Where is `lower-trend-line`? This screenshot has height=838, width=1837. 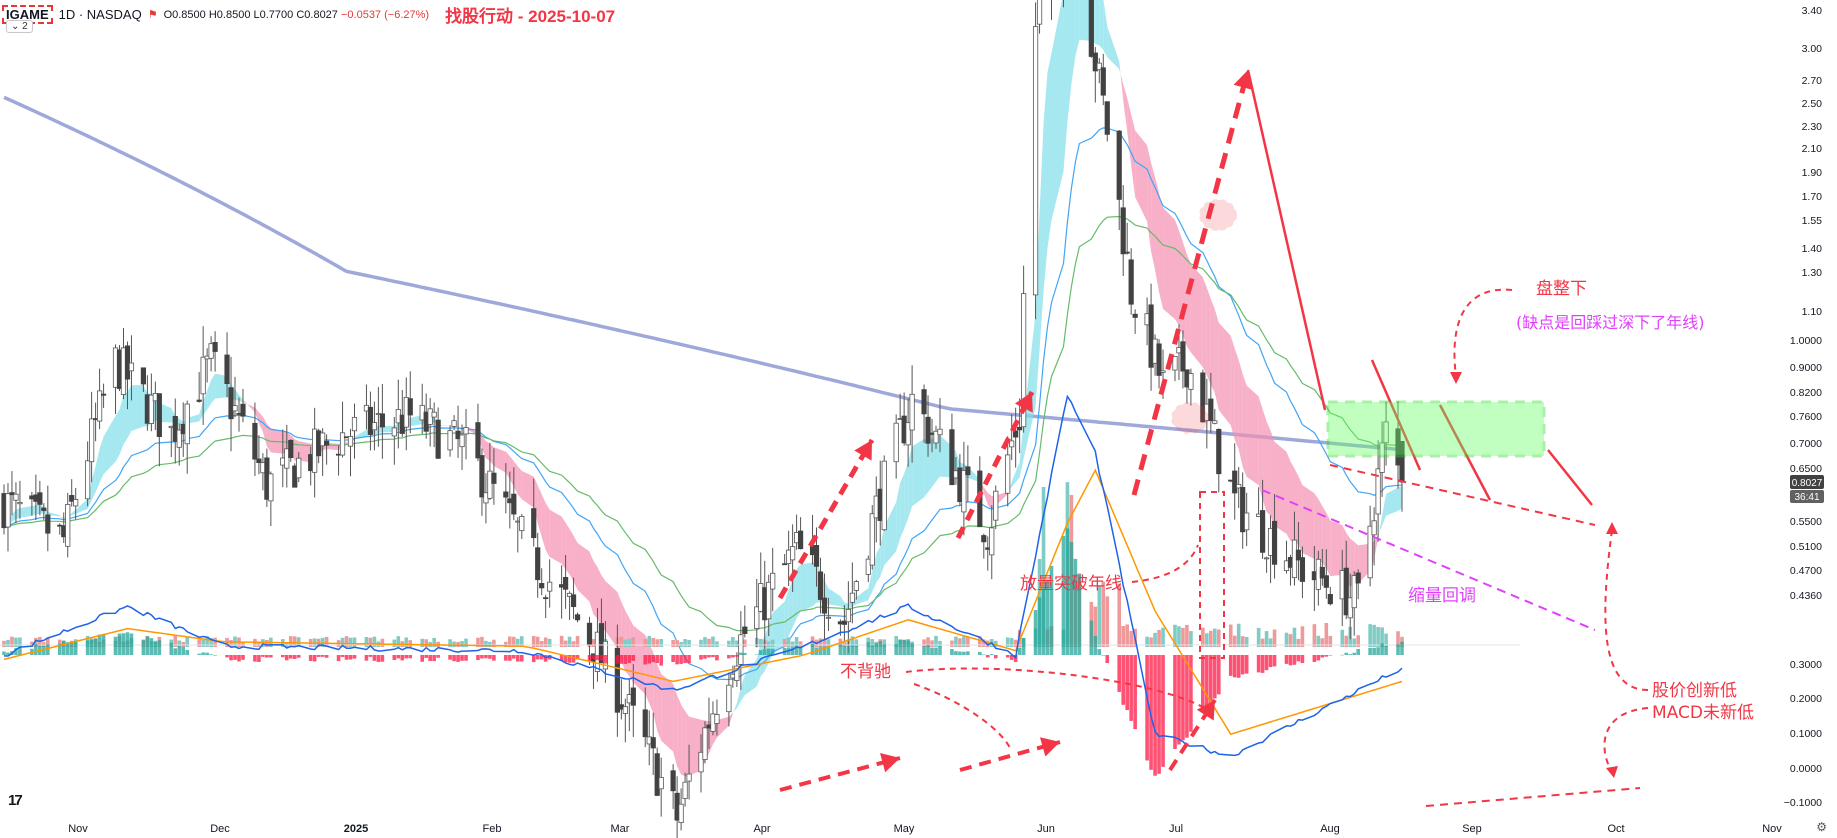 lower-trend-line is located at coordinates (1462, 495).